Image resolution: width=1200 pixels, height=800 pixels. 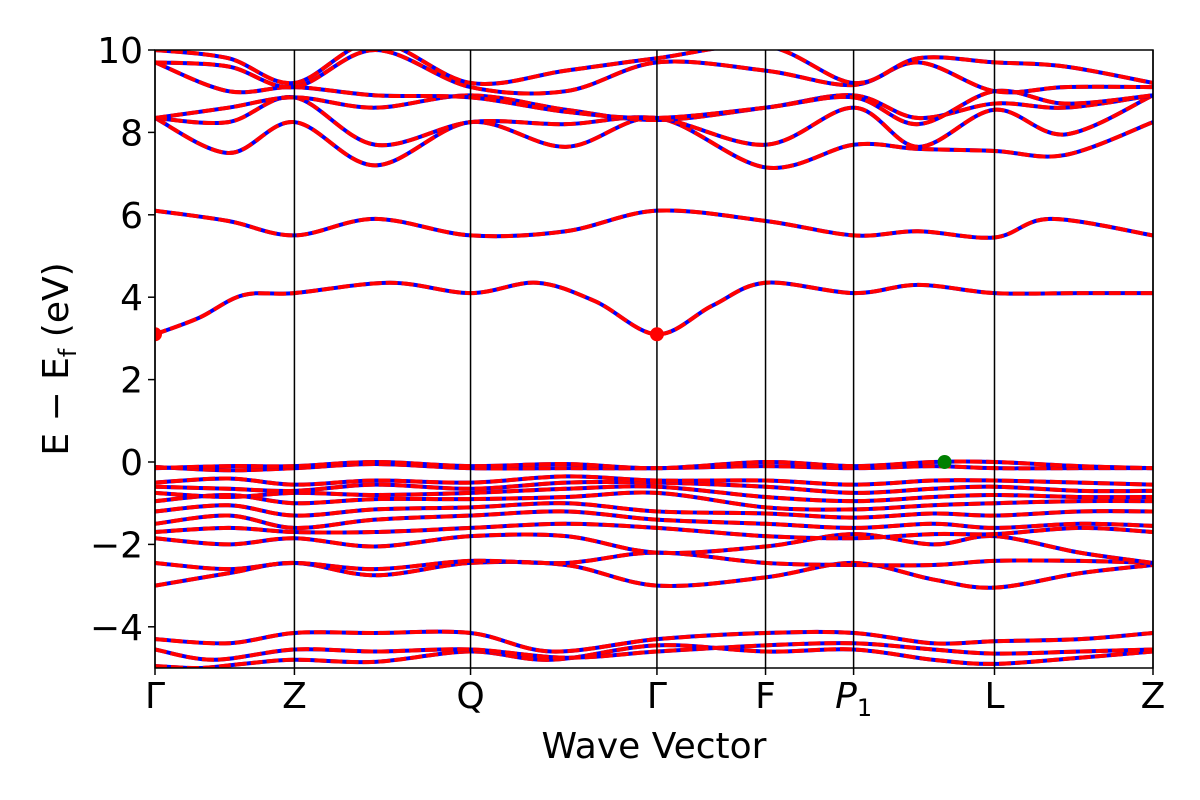 What do you see at coordinates (116, 628) in the screenshot?
I see `y-tick-label-0: −4` at bounding box center [116, 628].